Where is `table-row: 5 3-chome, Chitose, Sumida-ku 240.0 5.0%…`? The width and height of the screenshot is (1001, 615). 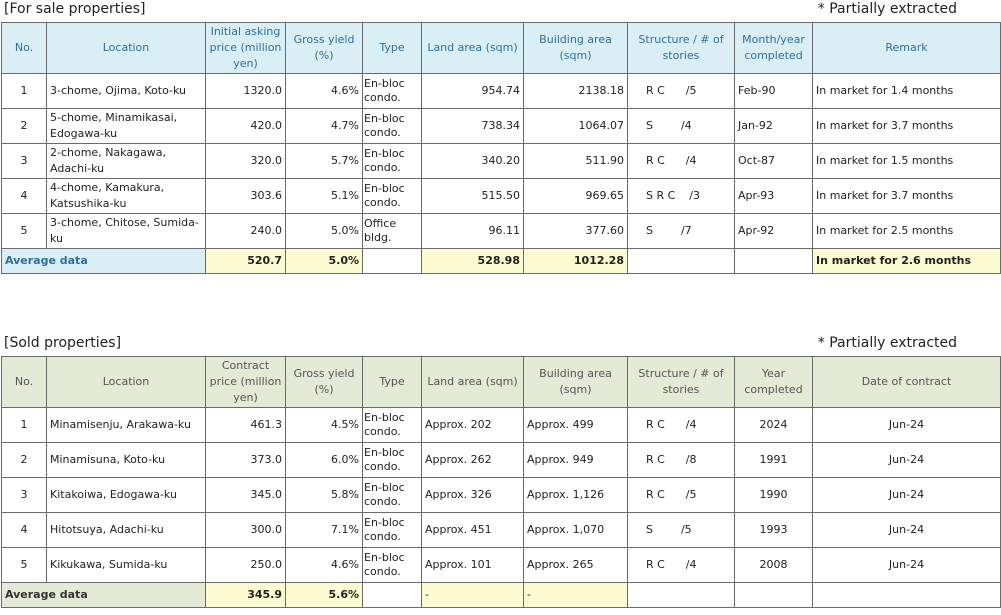
table-row: 5 3-chome, Chitose, Sumida-ku 240.0 5.0%… is located at coordinates (501, 231).